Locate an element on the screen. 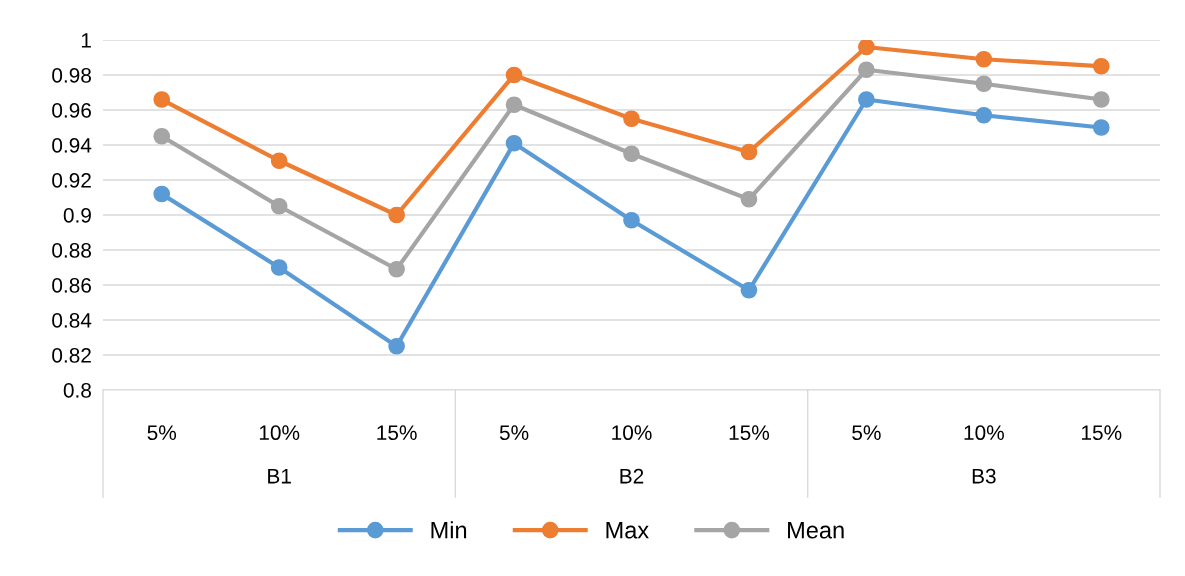  y-tick-label: 0.98 is located at coordinates (71, 75).